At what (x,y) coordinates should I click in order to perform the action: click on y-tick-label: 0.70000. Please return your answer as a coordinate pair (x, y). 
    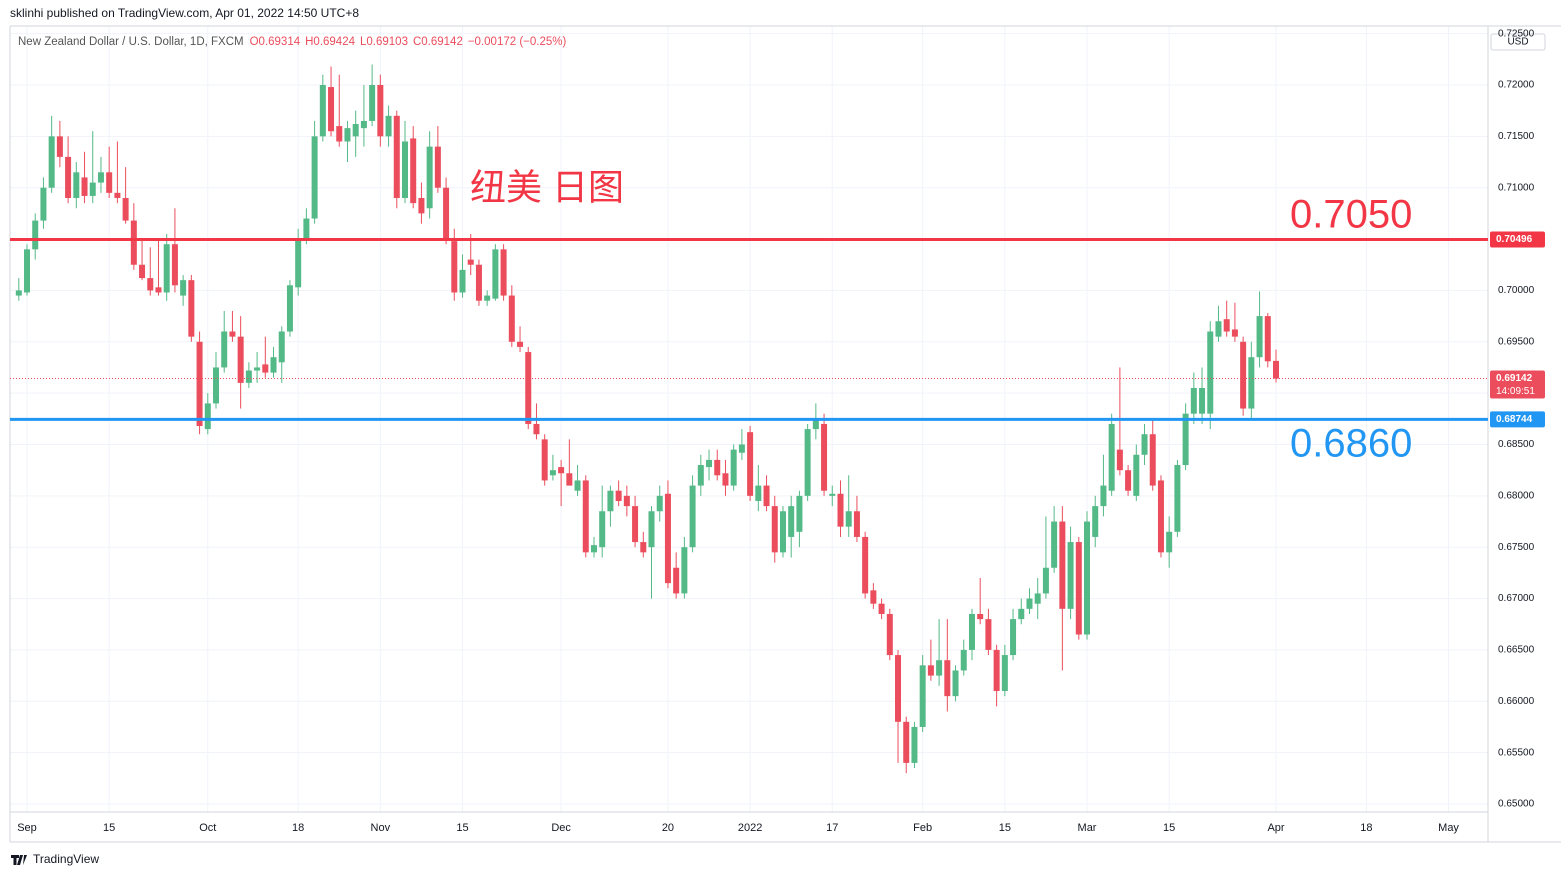
    Looking at the image, I should click on (1516, 290).